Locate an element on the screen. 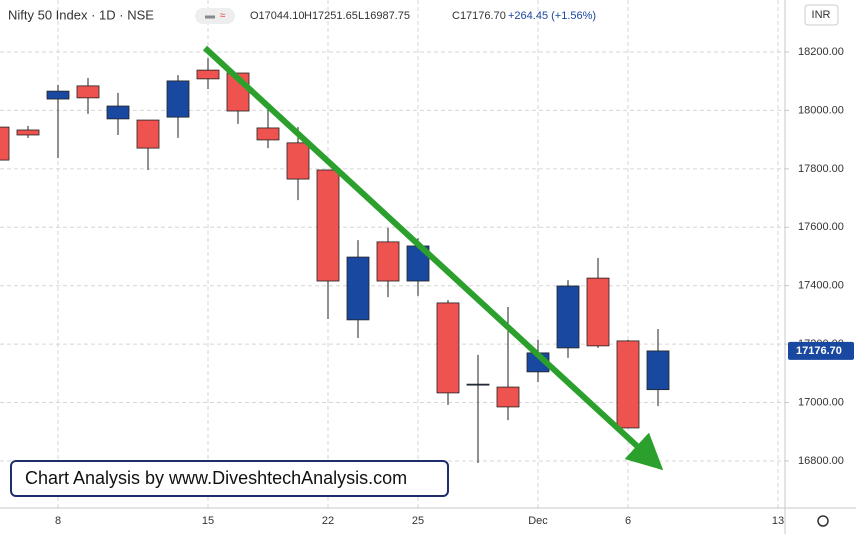 The height and width of the screenshot is (534, 856). indicator-toggle is located at coordinates (215, 16).